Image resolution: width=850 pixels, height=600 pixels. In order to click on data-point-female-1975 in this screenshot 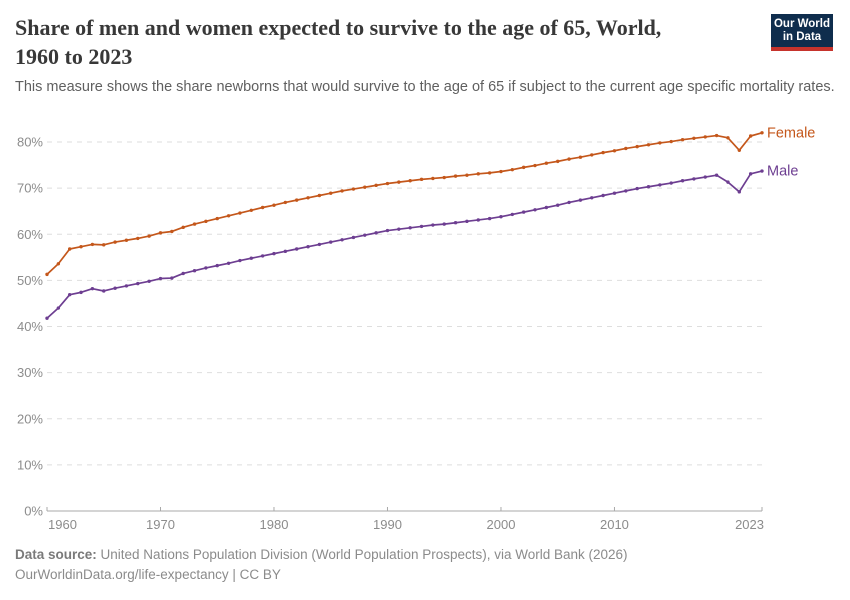, I will do `click(217, 218)`.